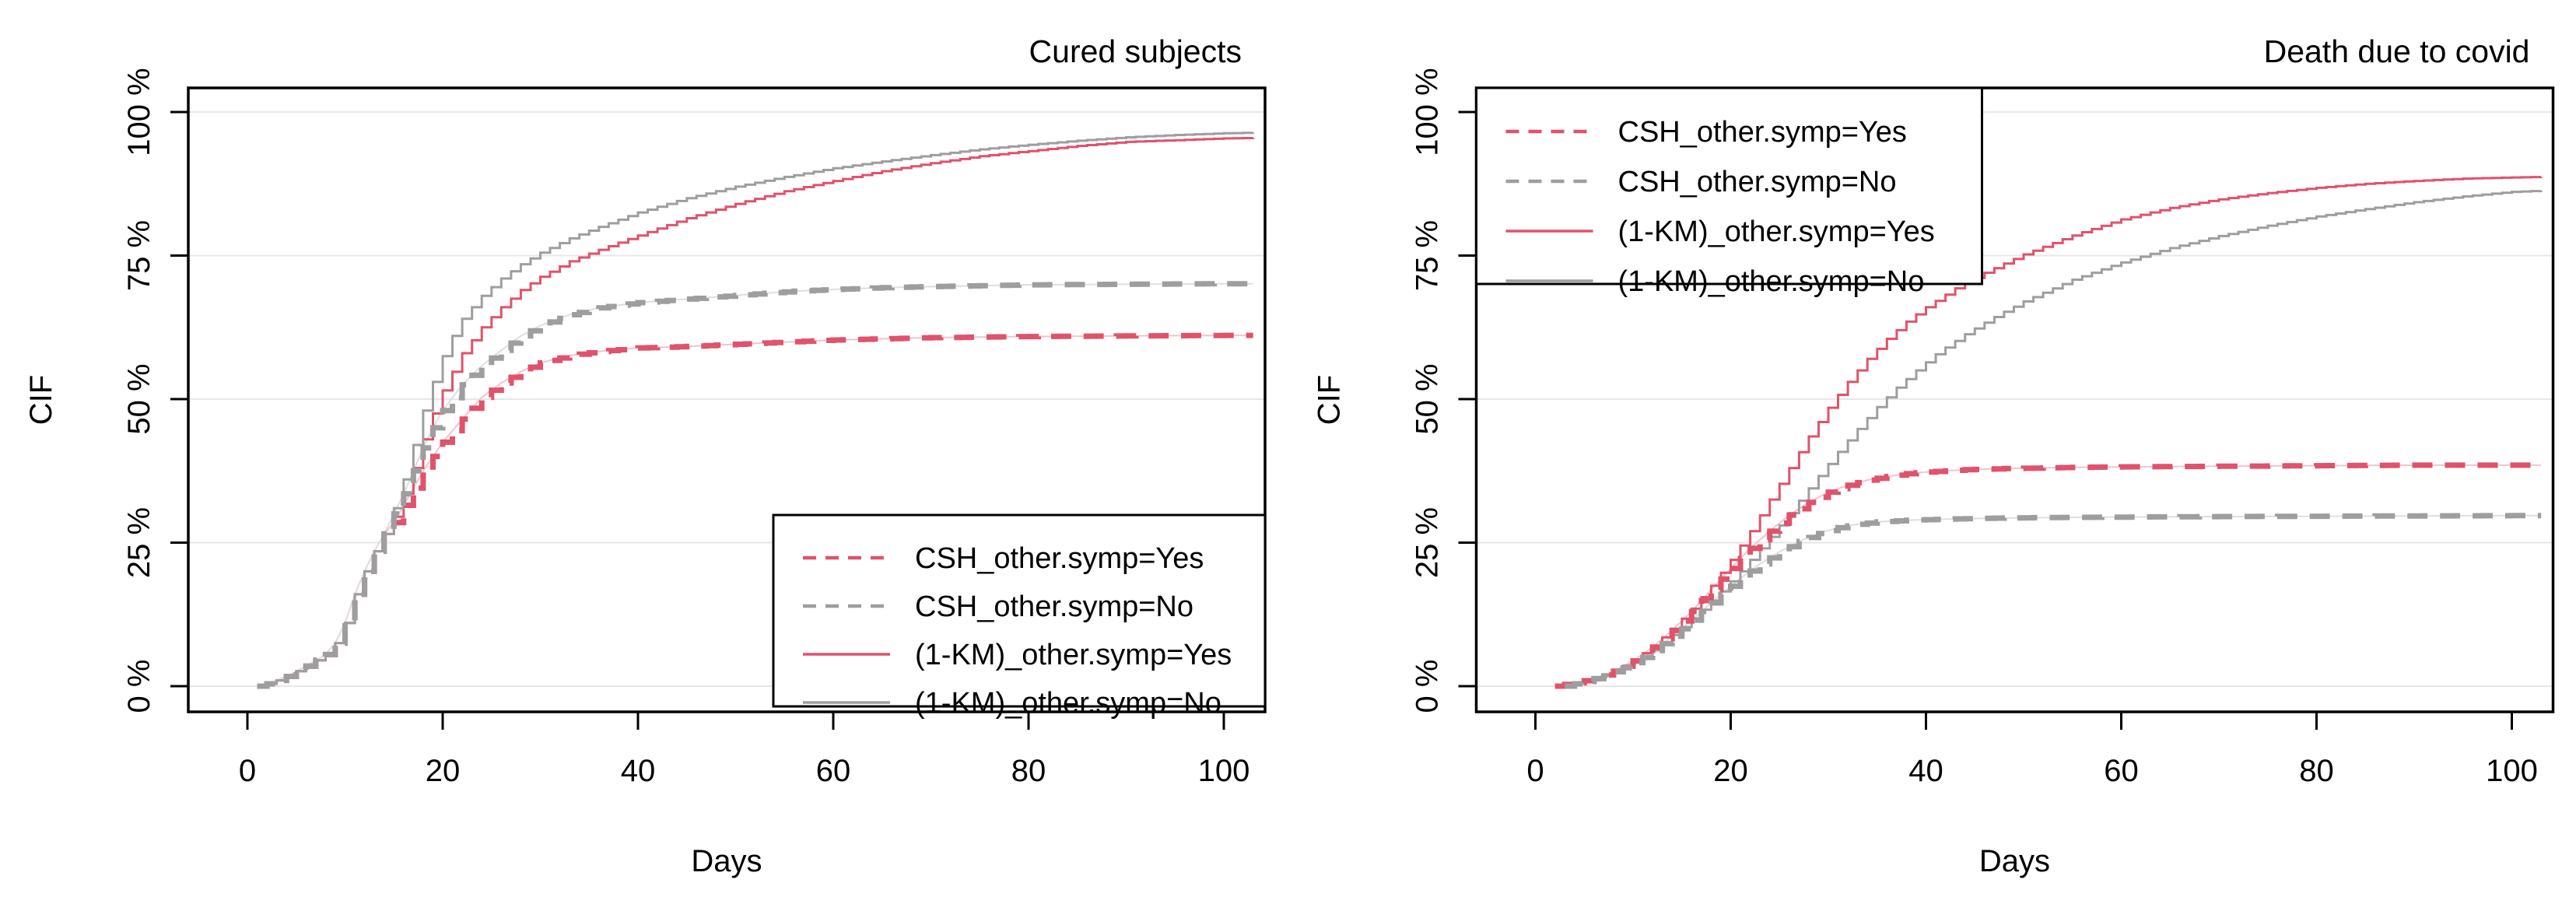 The image size is (2576, 911). I want to click on panel-title: Death due to covid, so click(2397, 51).